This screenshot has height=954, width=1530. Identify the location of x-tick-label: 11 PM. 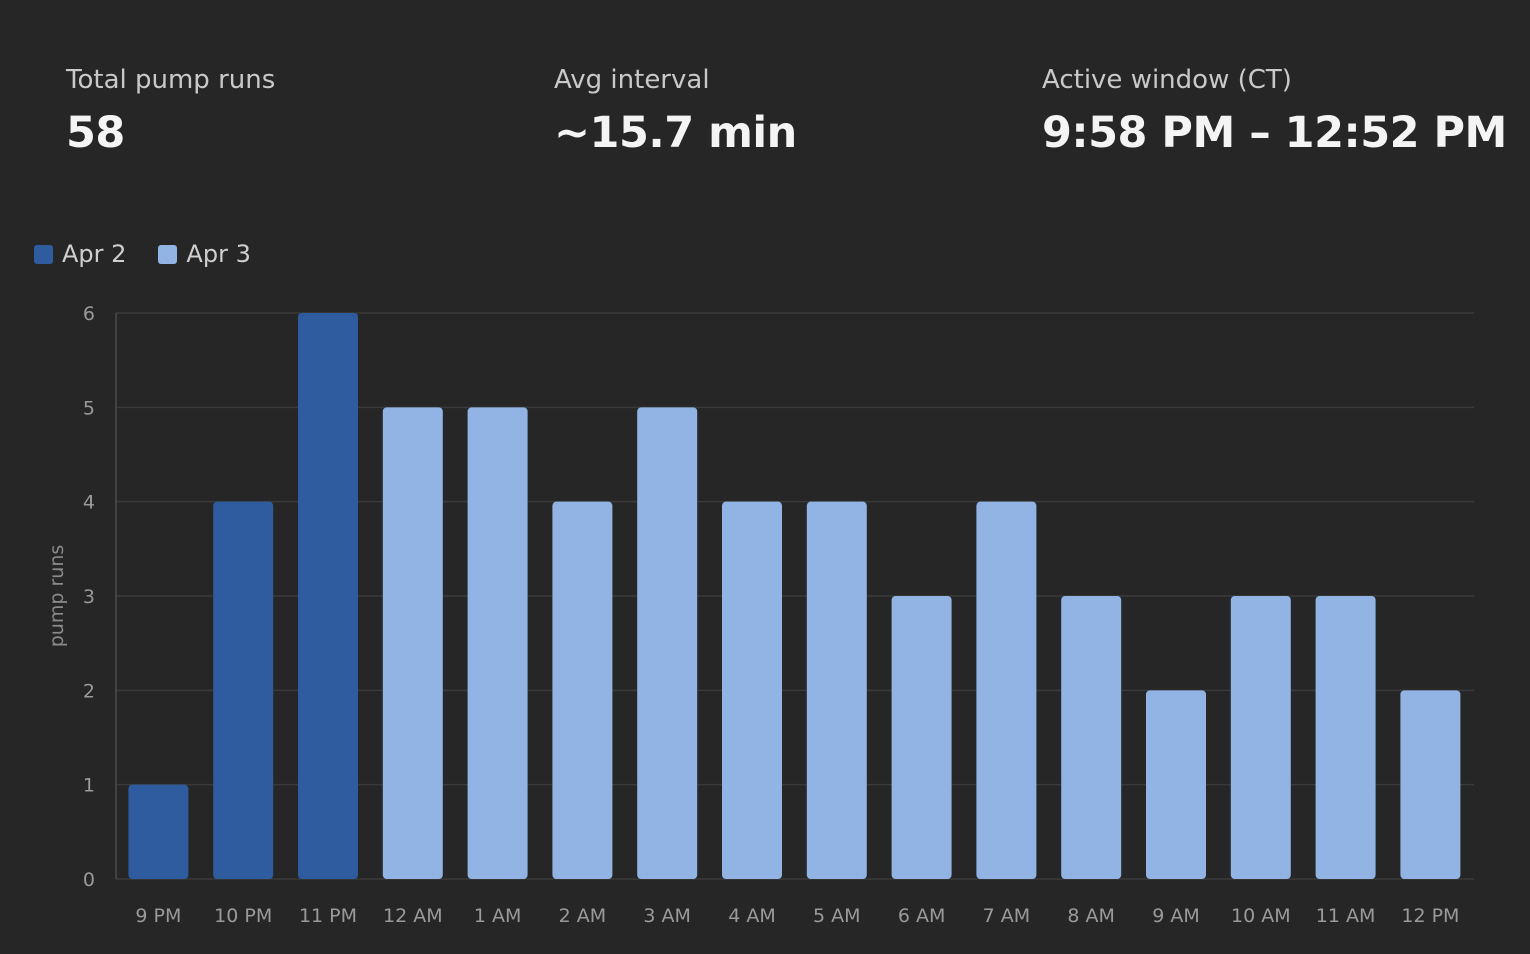
(328, 916).